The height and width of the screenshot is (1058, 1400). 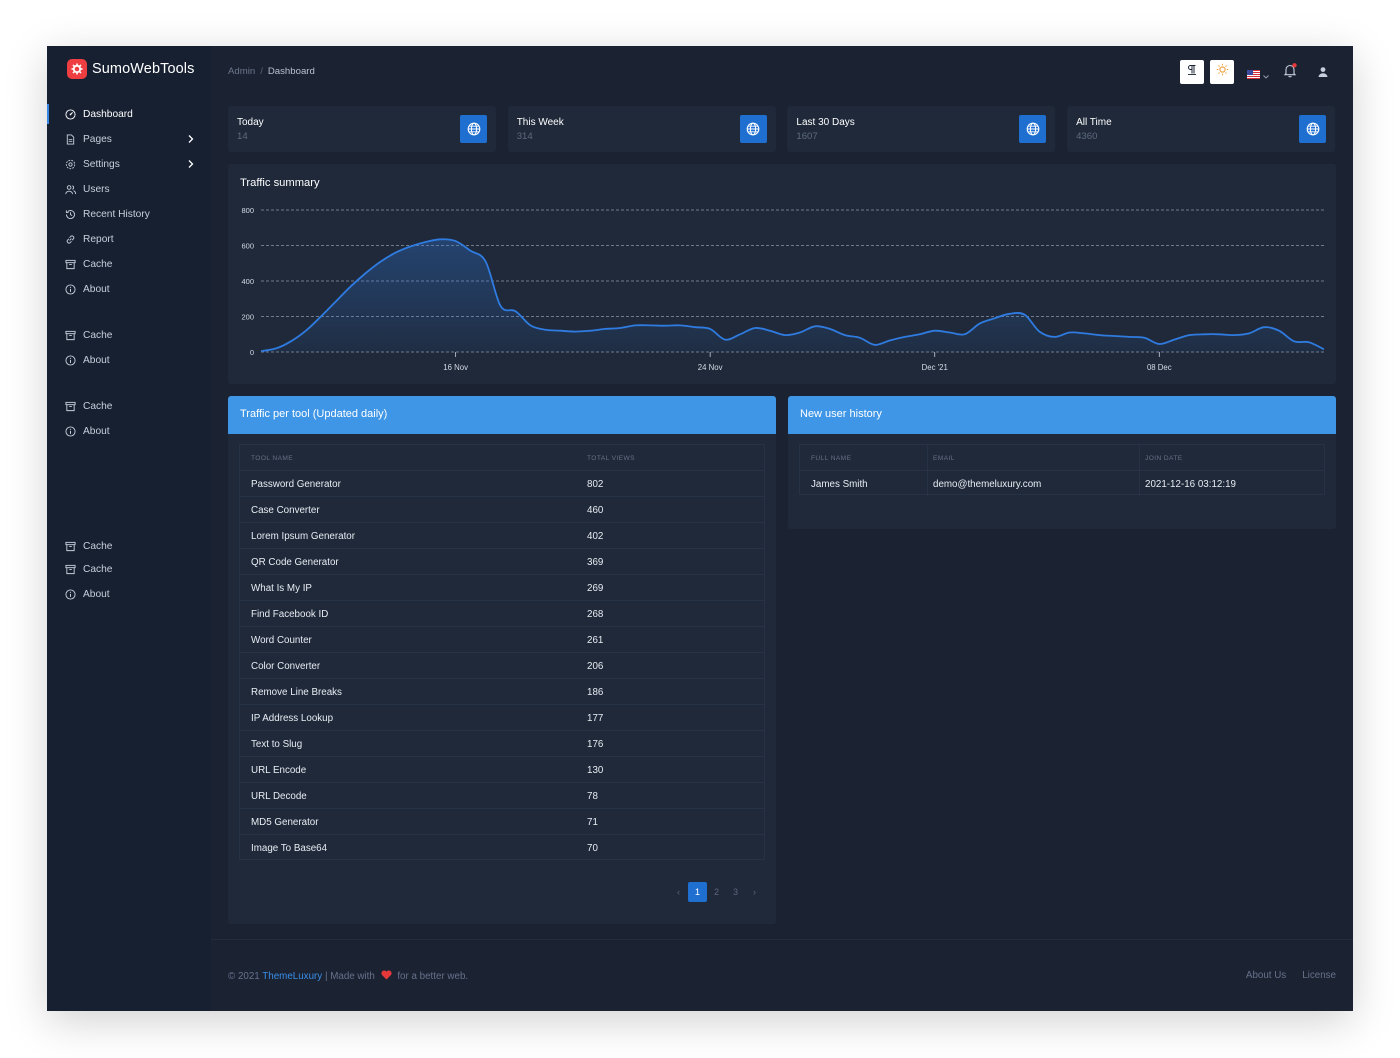 I want to click on table-row: Case Converter 460, so click(x=502, y=509).